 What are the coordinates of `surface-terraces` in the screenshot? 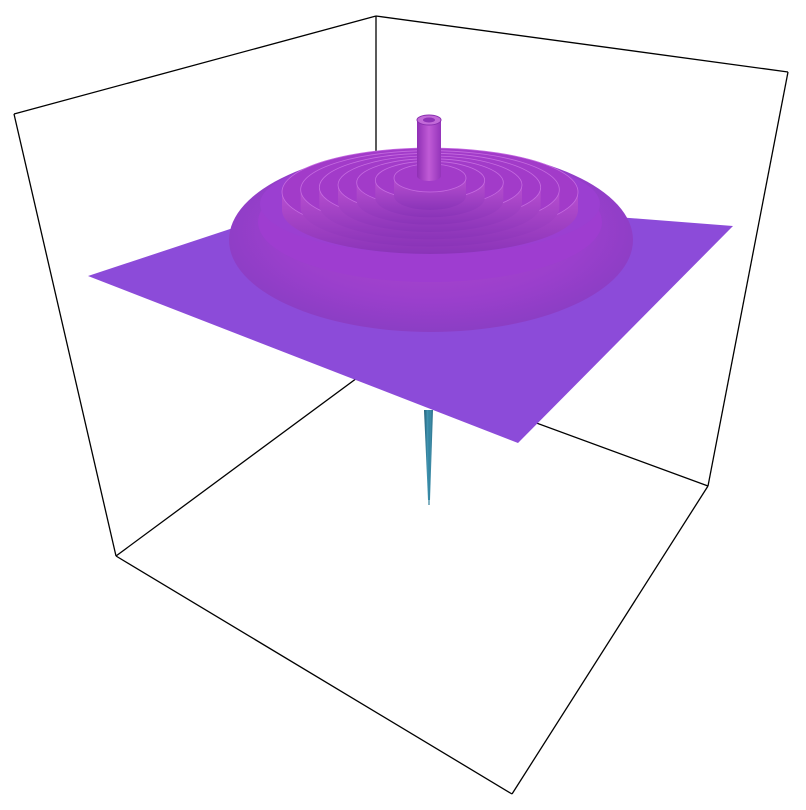 It's located at (431, 239).